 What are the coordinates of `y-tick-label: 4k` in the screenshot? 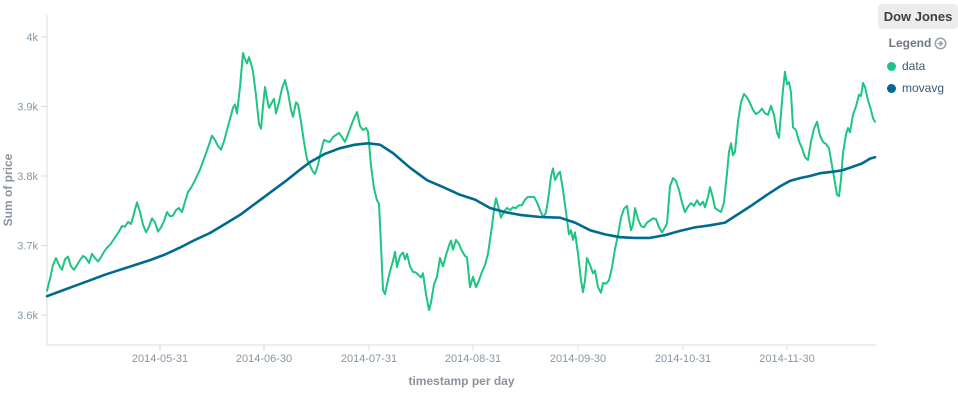 It's located at (32, 38).